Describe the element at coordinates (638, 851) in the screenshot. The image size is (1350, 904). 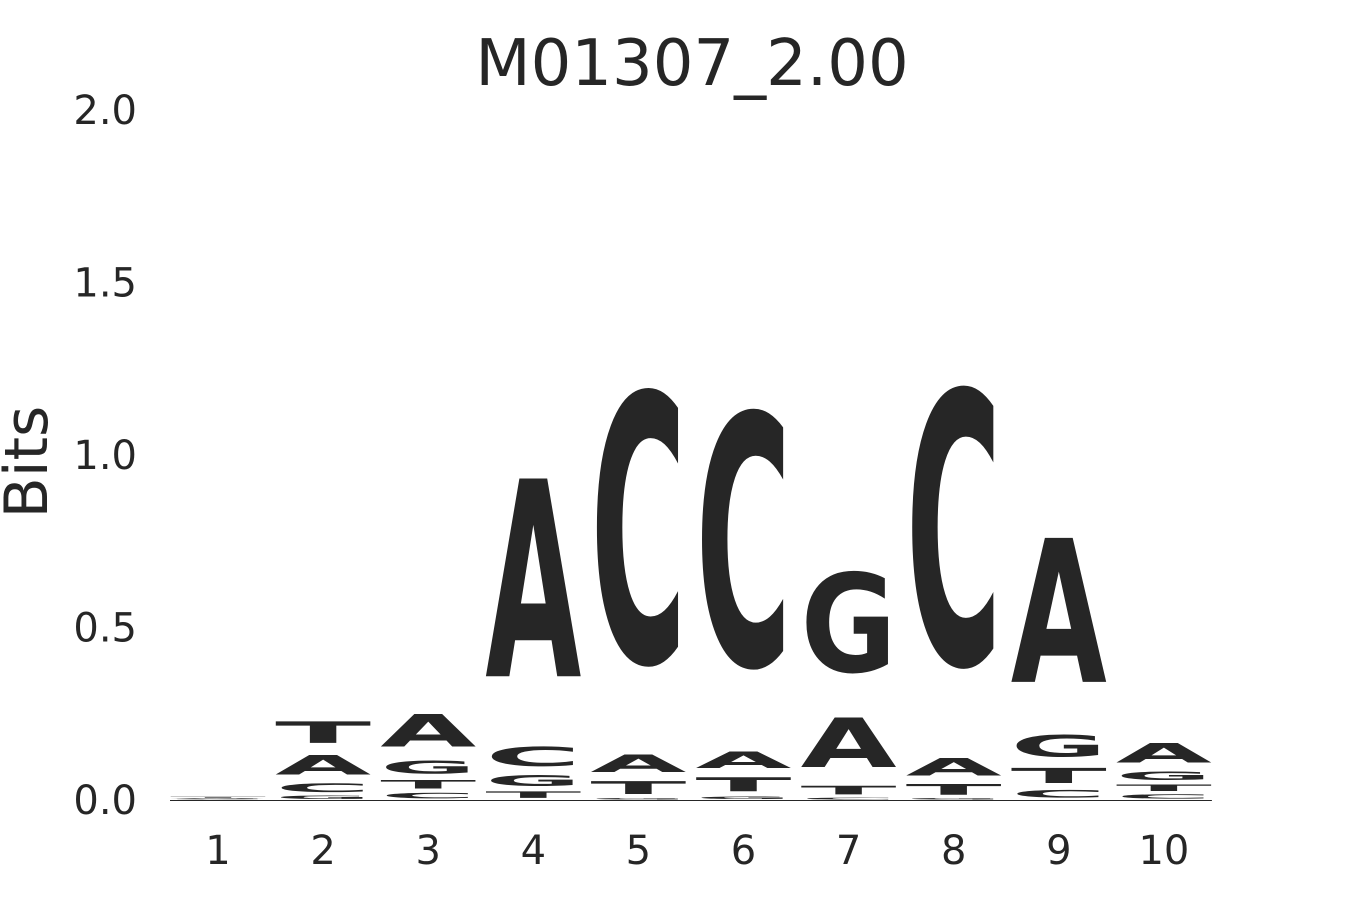
I see `x-tick-label: 5` at that location.